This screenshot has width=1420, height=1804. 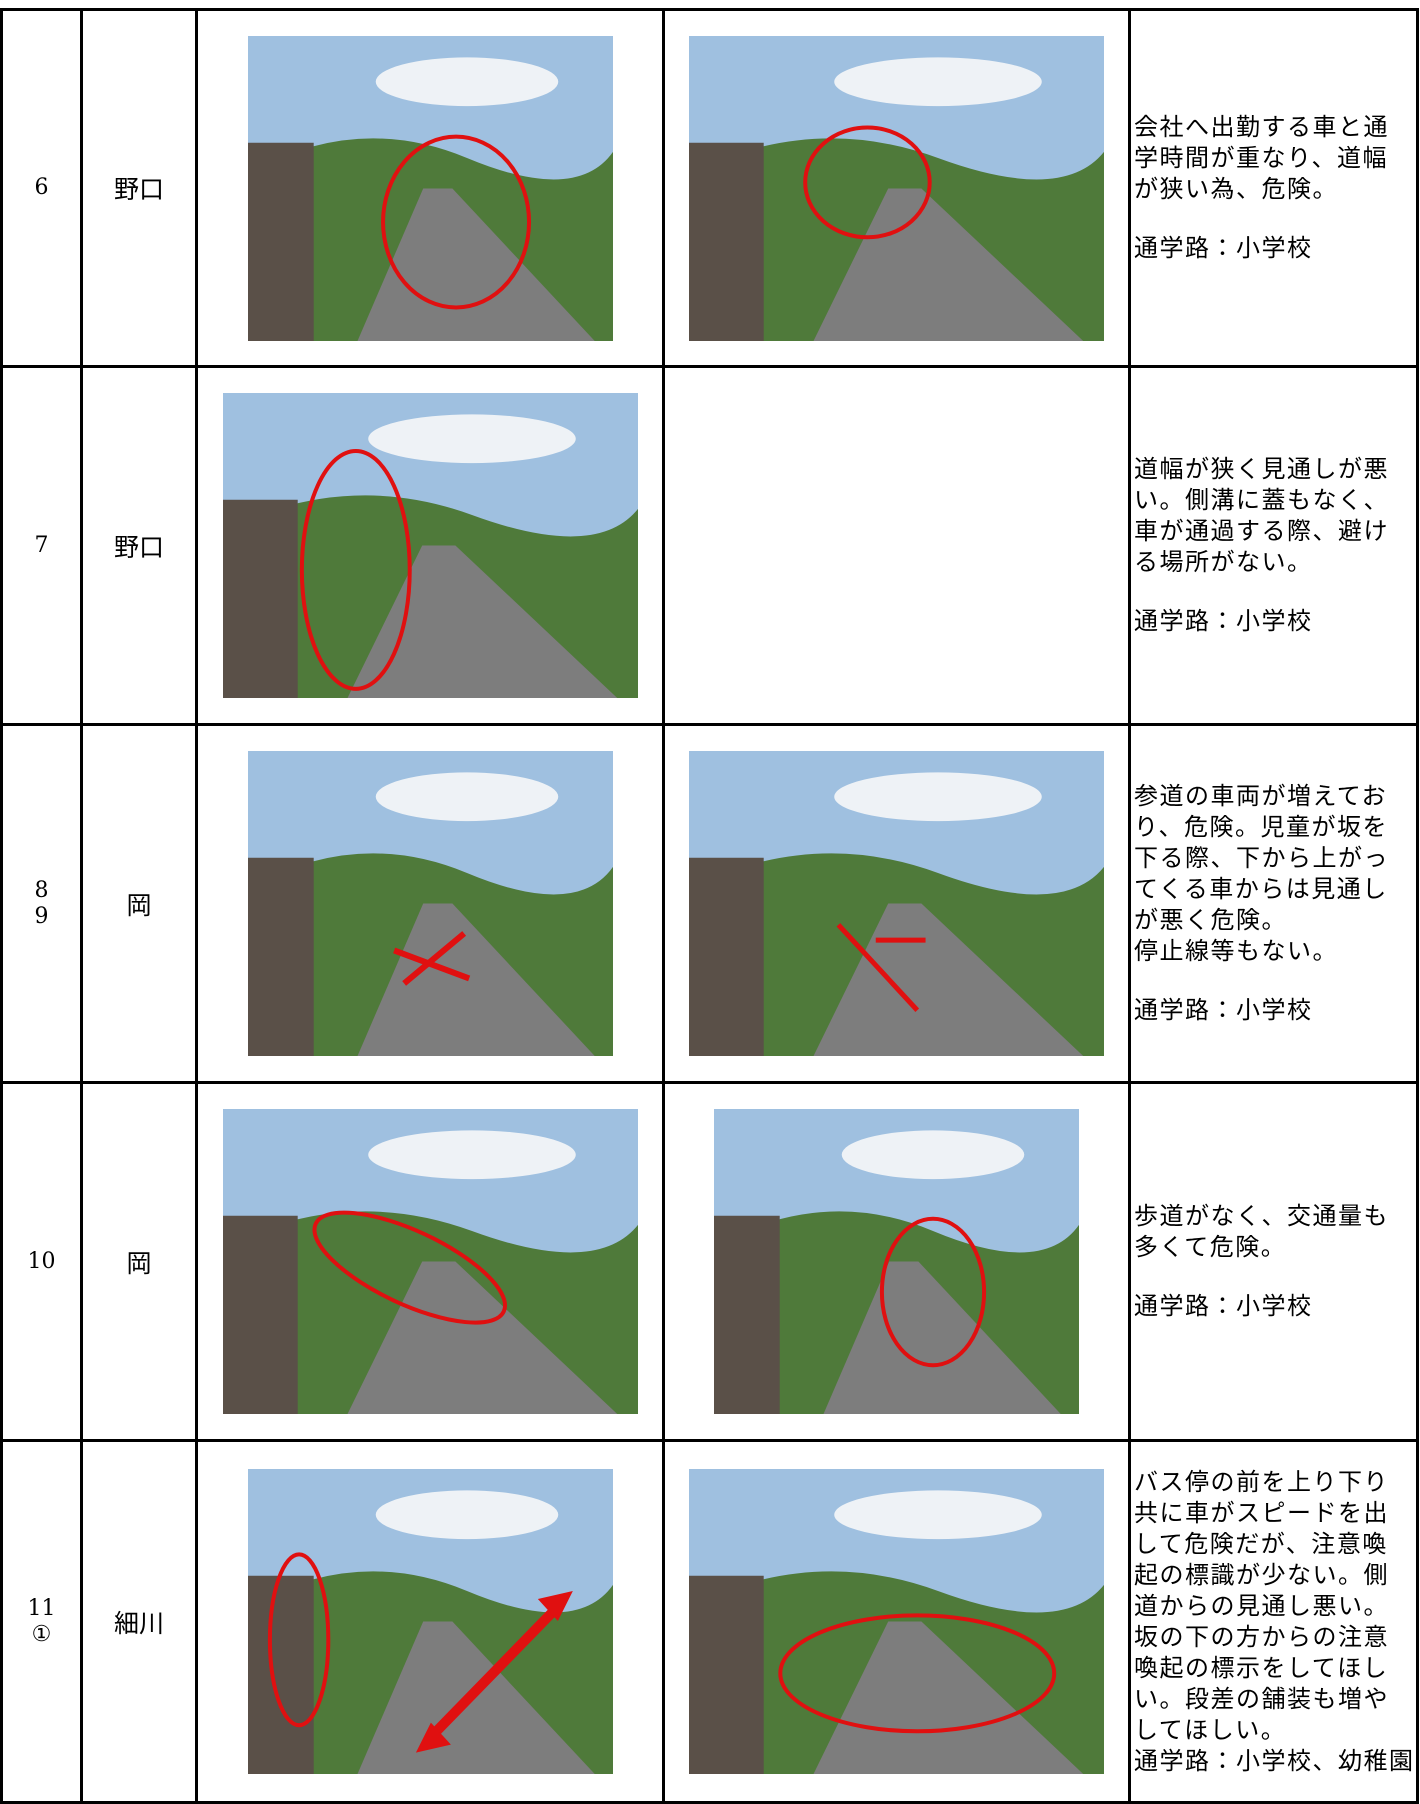 I want to click on row-number: 11 ①, so click(x=41, y=1621).